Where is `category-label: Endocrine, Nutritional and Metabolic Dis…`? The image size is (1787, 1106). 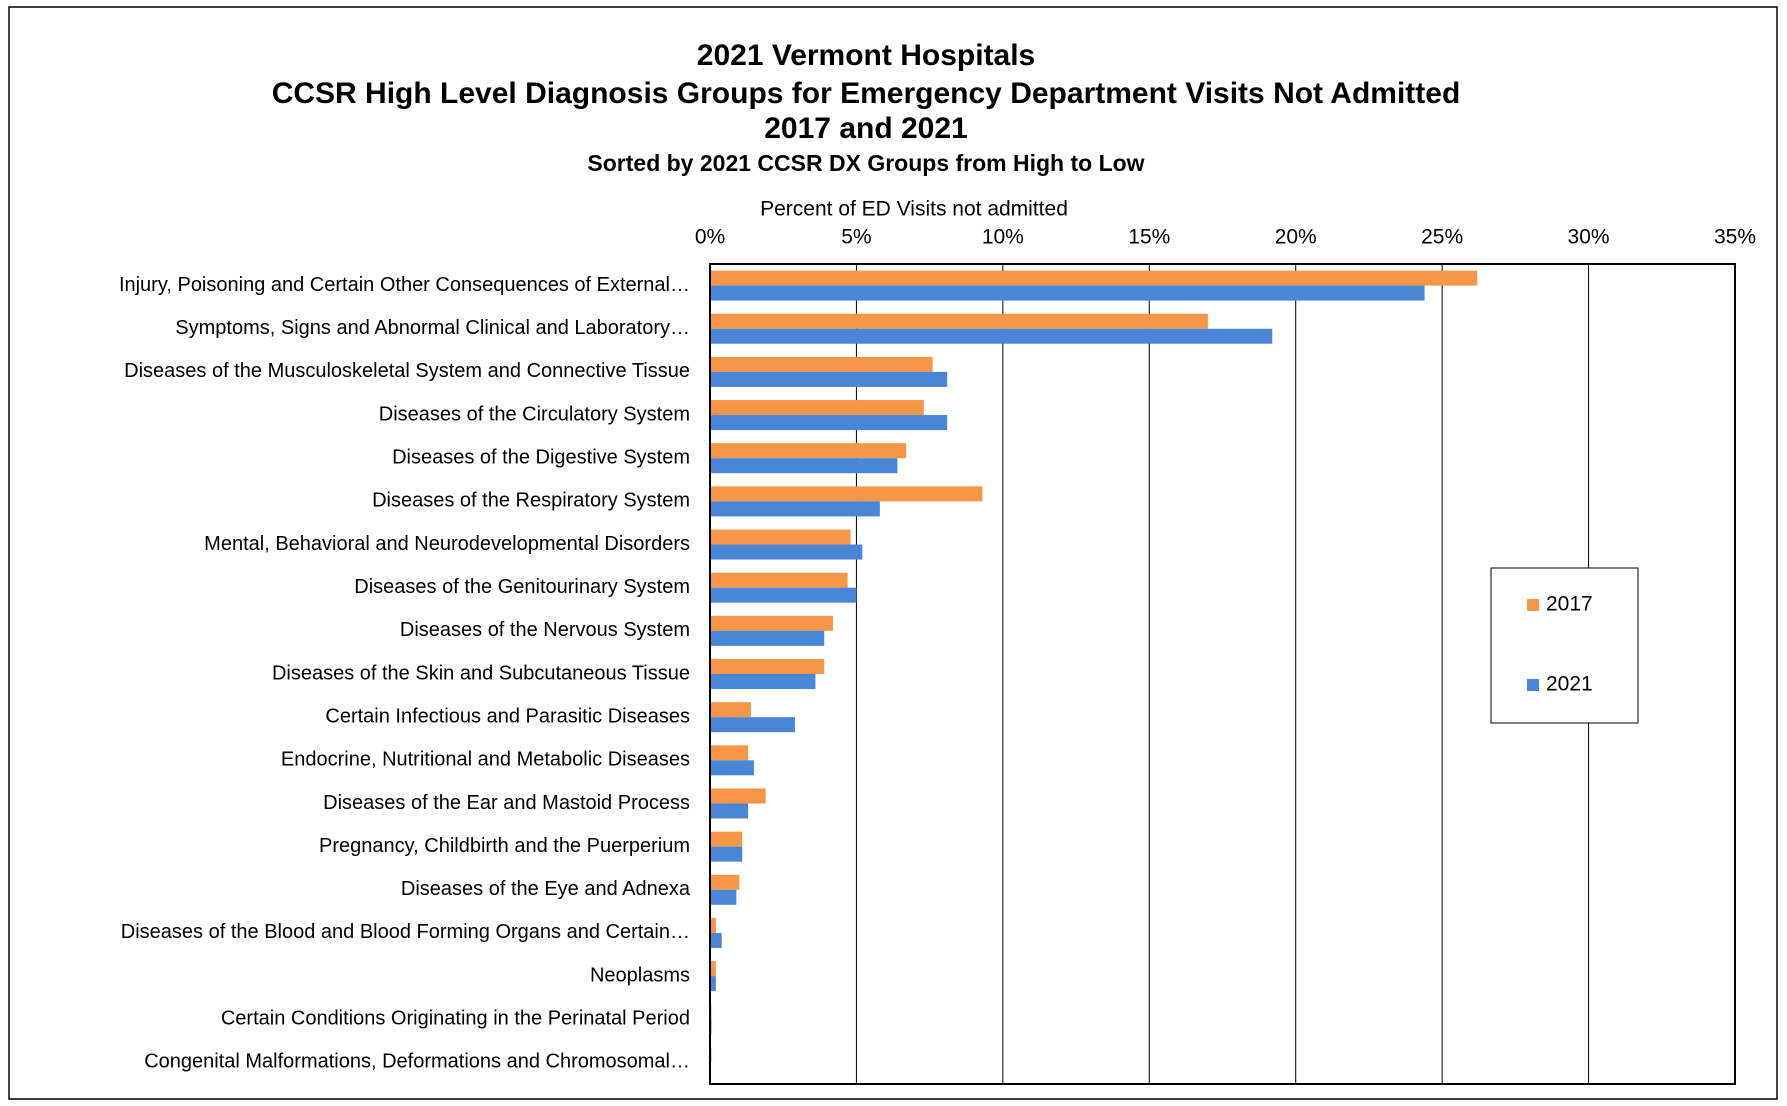 category-label: Endocrine, Nutritional and Metabolic Dis… is located at coordinates (485, 760).